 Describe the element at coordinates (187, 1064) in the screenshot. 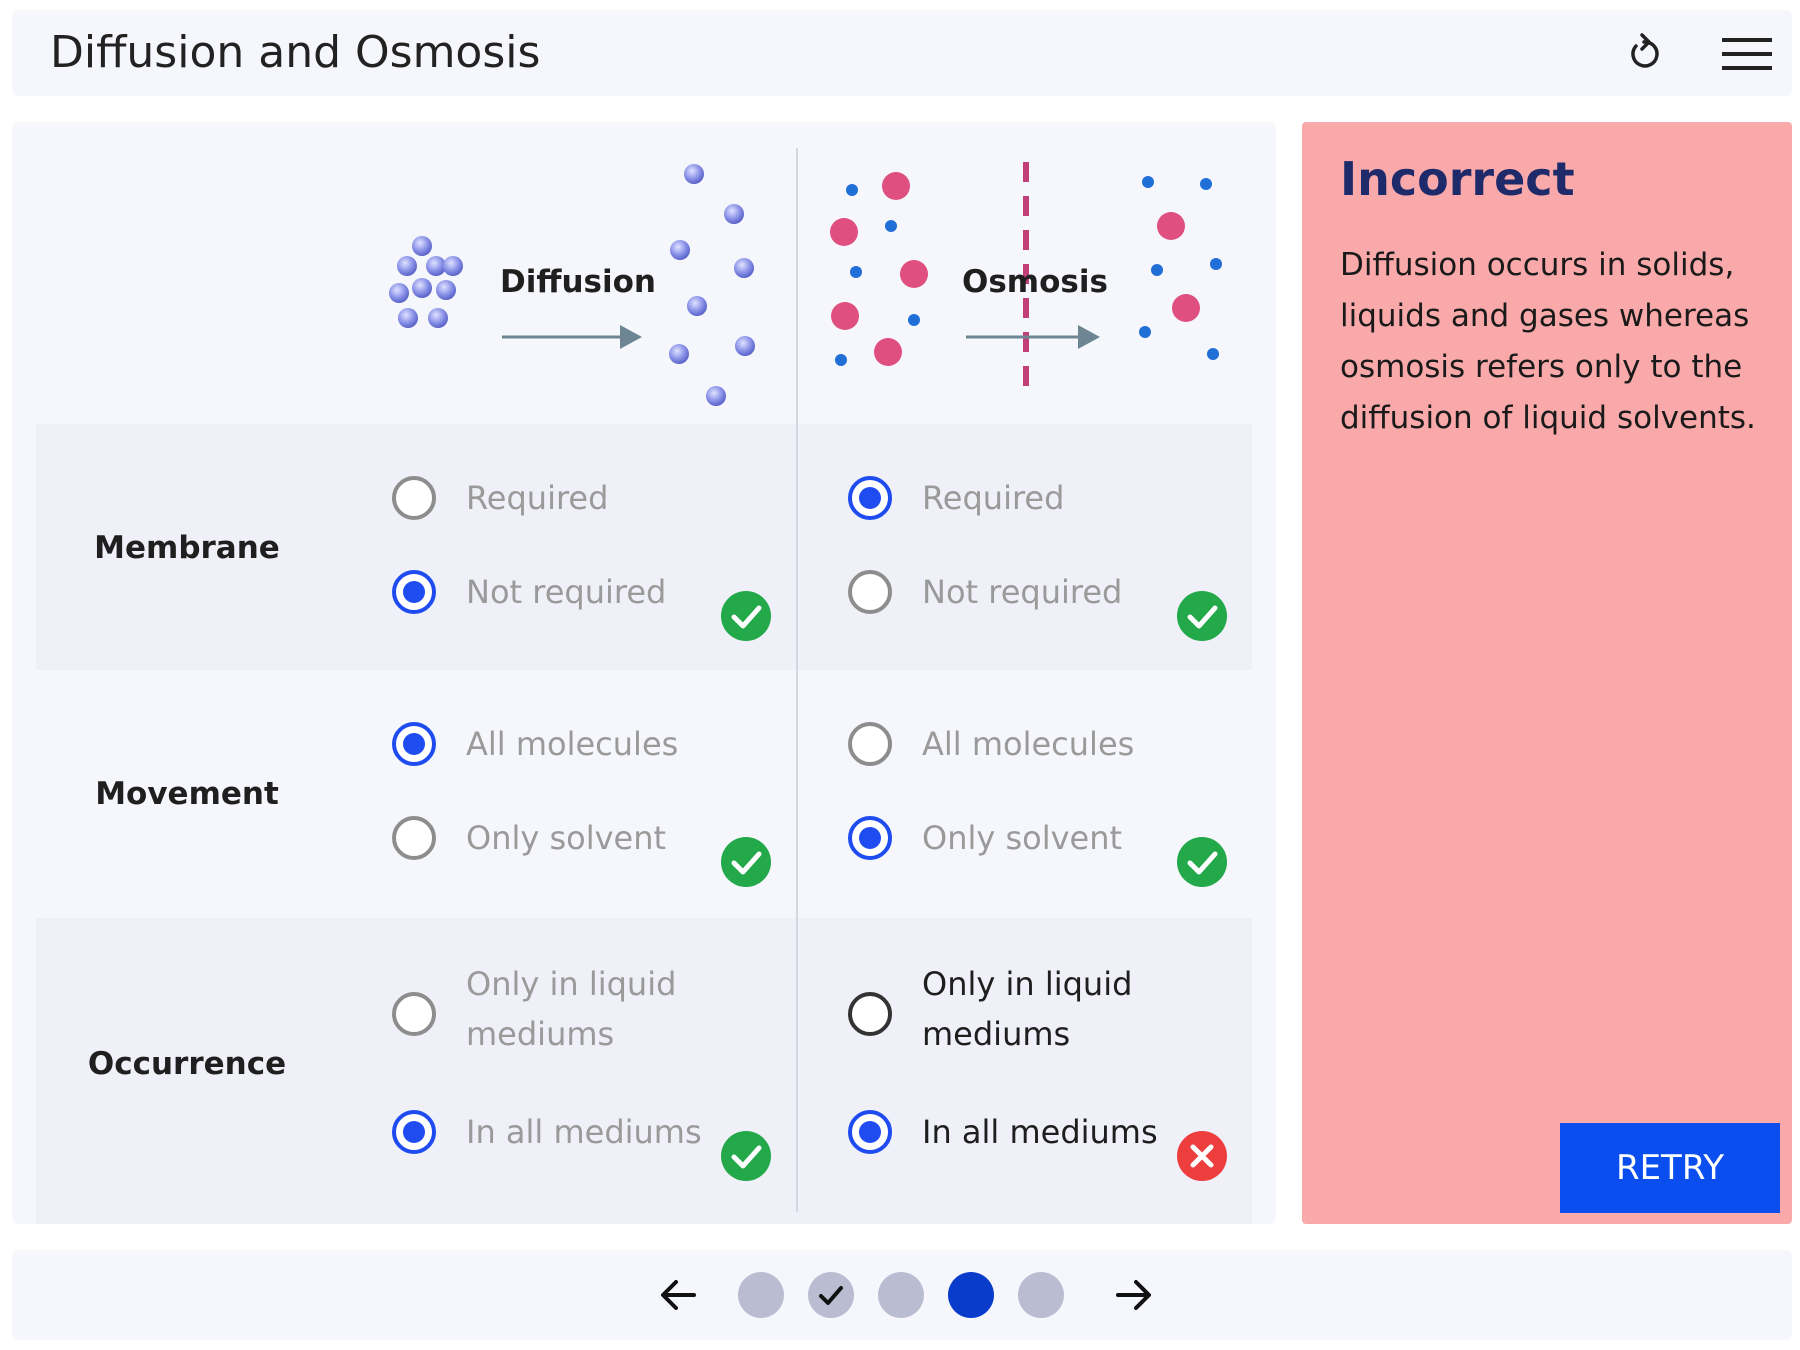

I see `row-label-occurrence: Occurrence` at that location.